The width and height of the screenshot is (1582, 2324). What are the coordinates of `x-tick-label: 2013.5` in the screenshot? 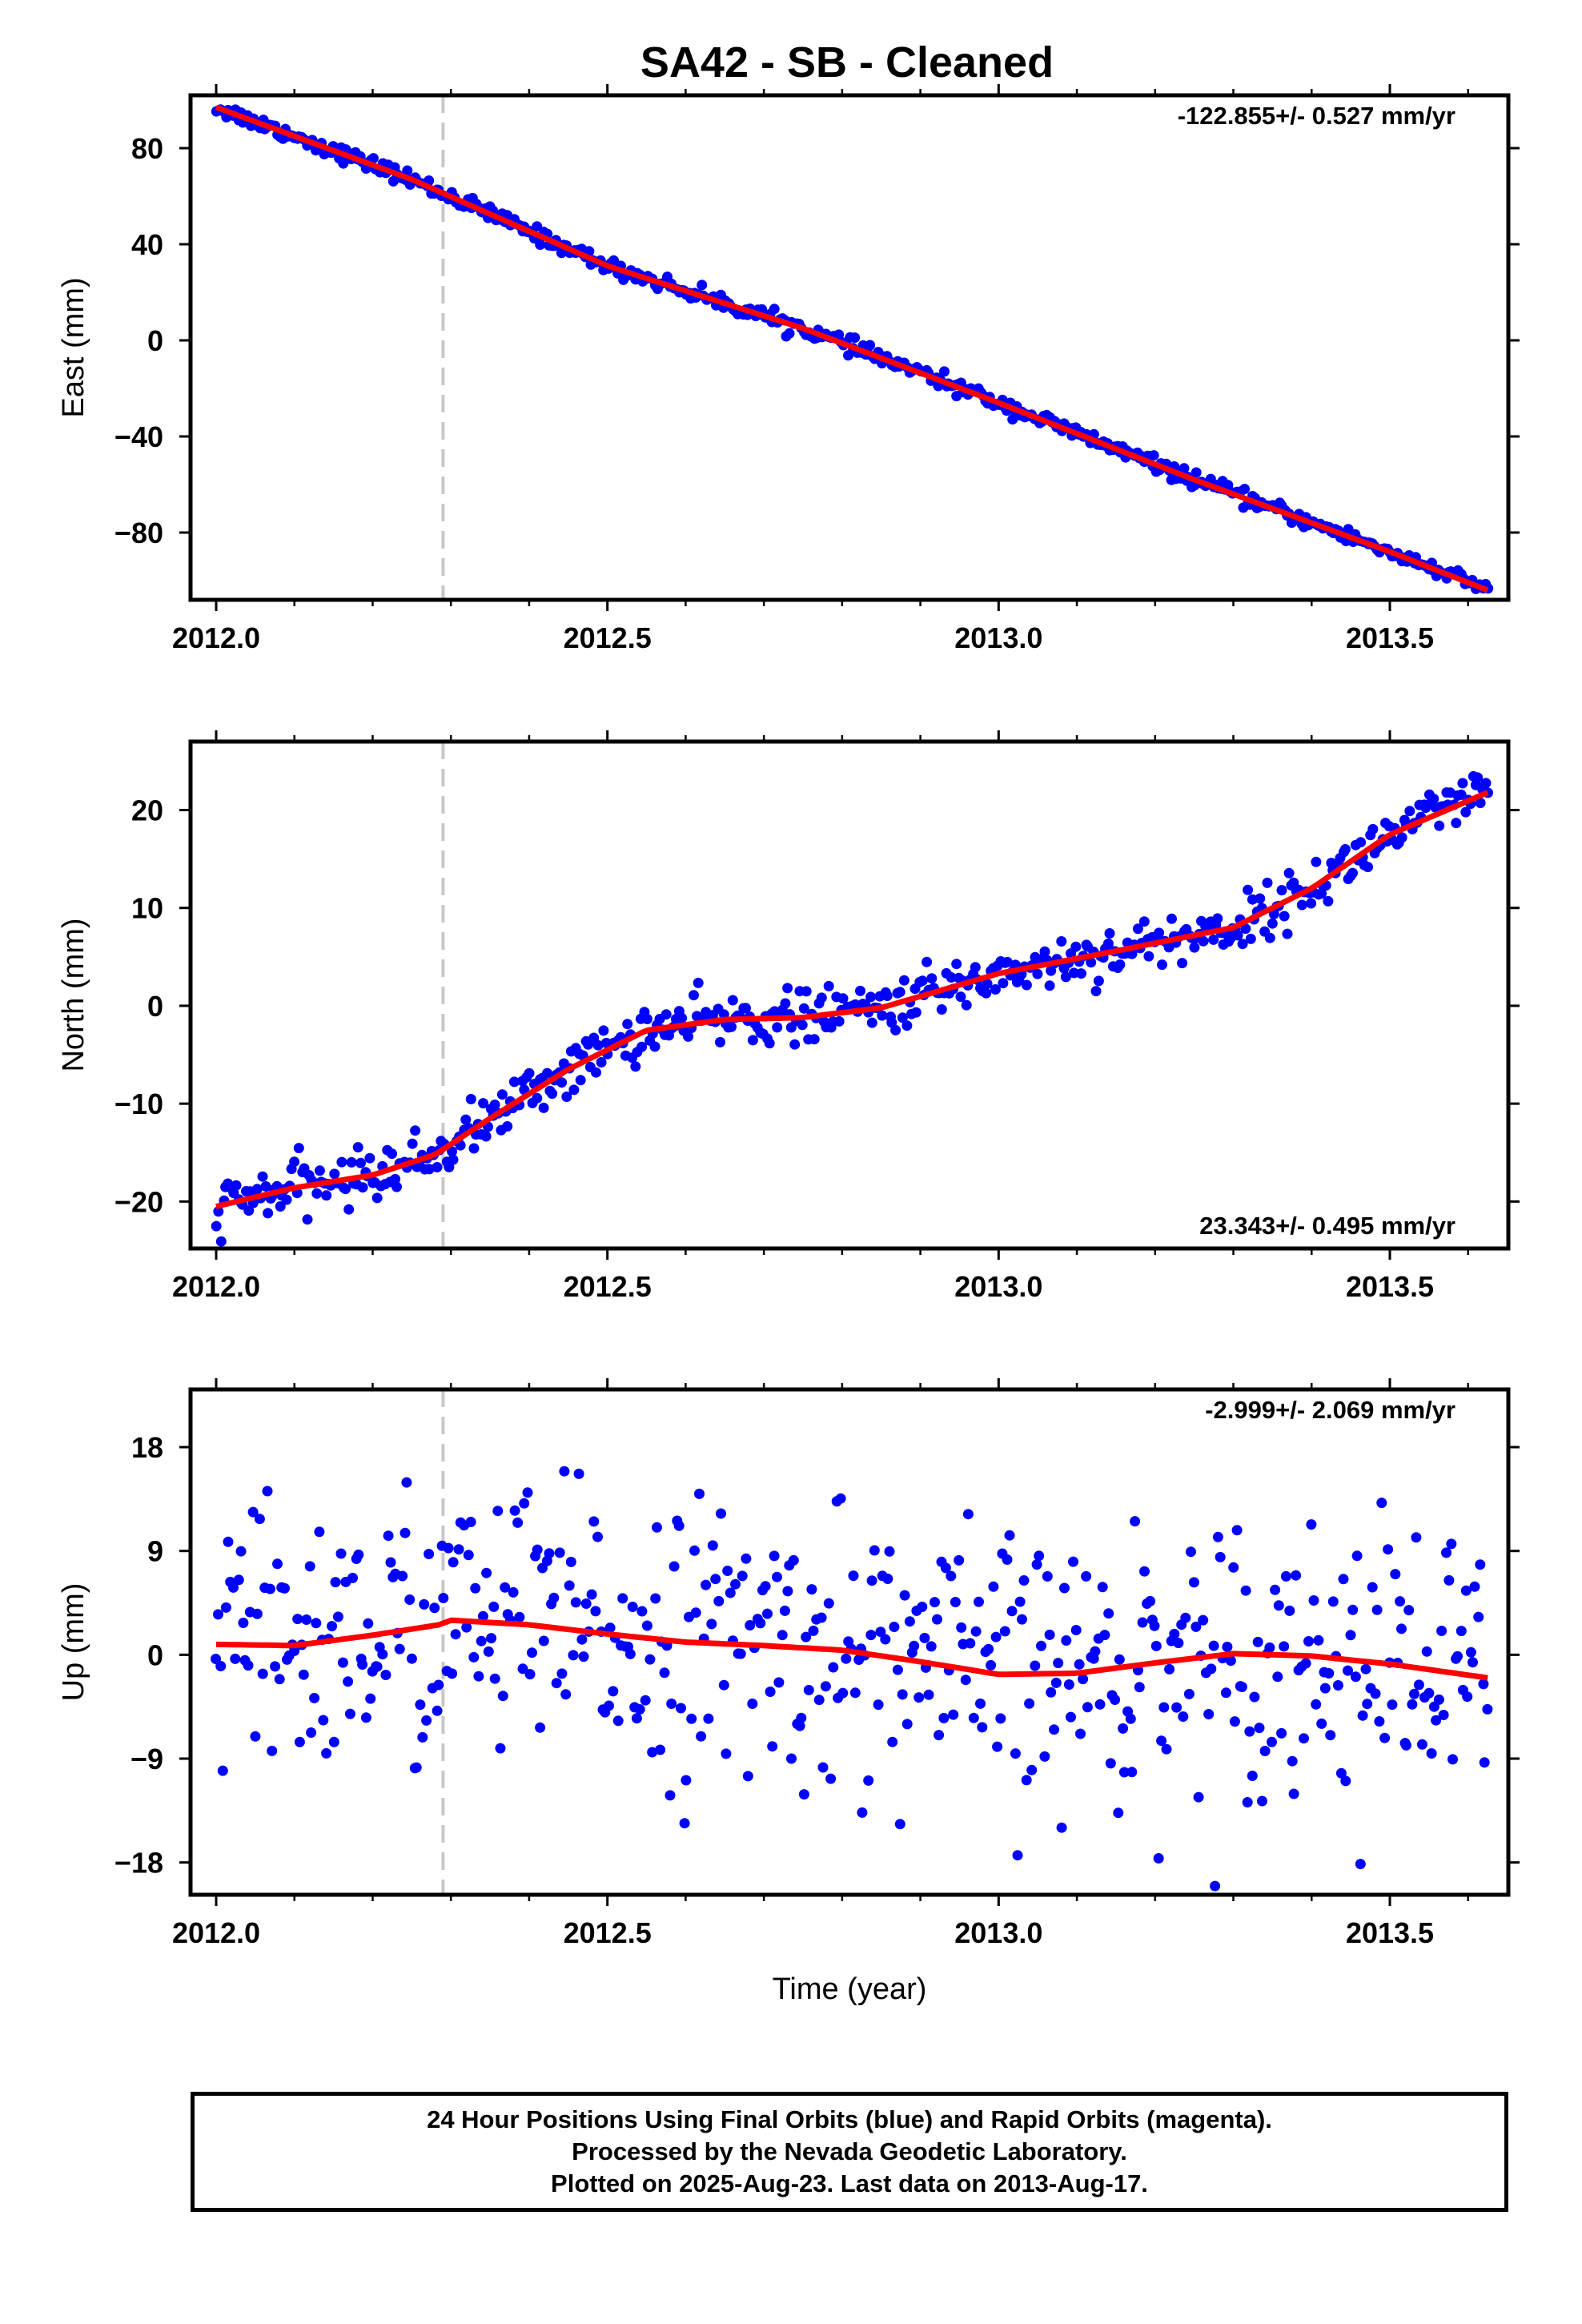 It's located at (1390, 637).